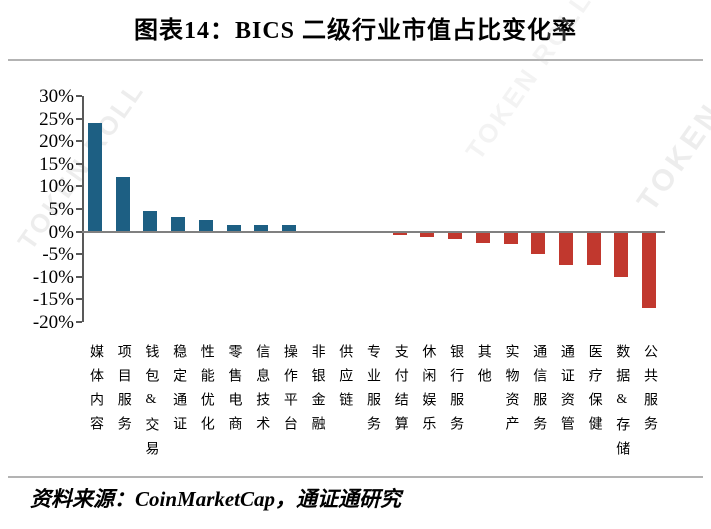 The width and height of the screenshot is (711, 529). What do you see at coordinates (483, 368) in the screenshot?
I see `x-category-label: 其他` at bounding box center [483, 368].